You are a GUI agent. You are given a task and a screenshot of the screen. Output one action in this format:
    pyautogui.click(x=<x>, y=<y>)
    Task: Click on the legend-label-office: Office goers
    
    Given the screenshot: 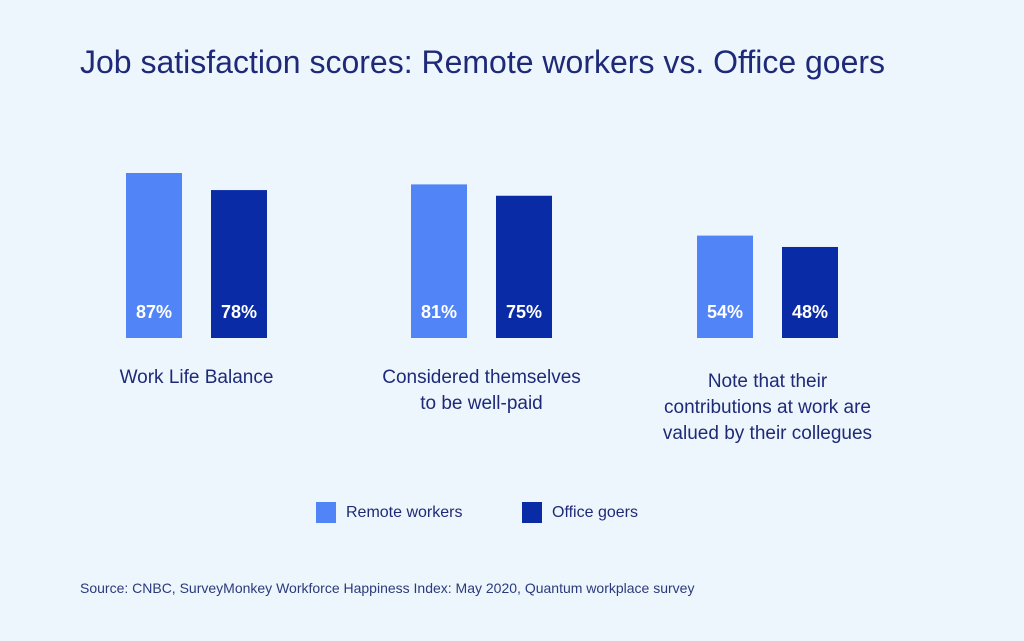 What is the action you would take?
    pyautogui.click(x=595, y=512)
    